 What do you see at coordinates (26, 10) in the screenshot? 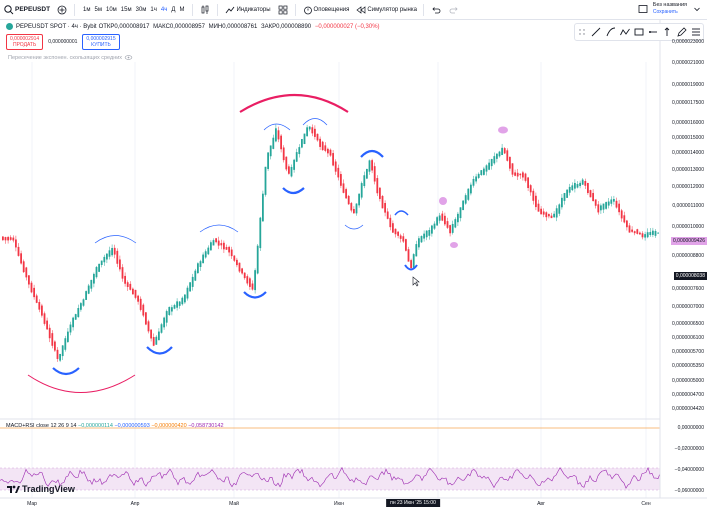
I see `symbol-search: PEPEUSDT` at bounding box center [26, 10].